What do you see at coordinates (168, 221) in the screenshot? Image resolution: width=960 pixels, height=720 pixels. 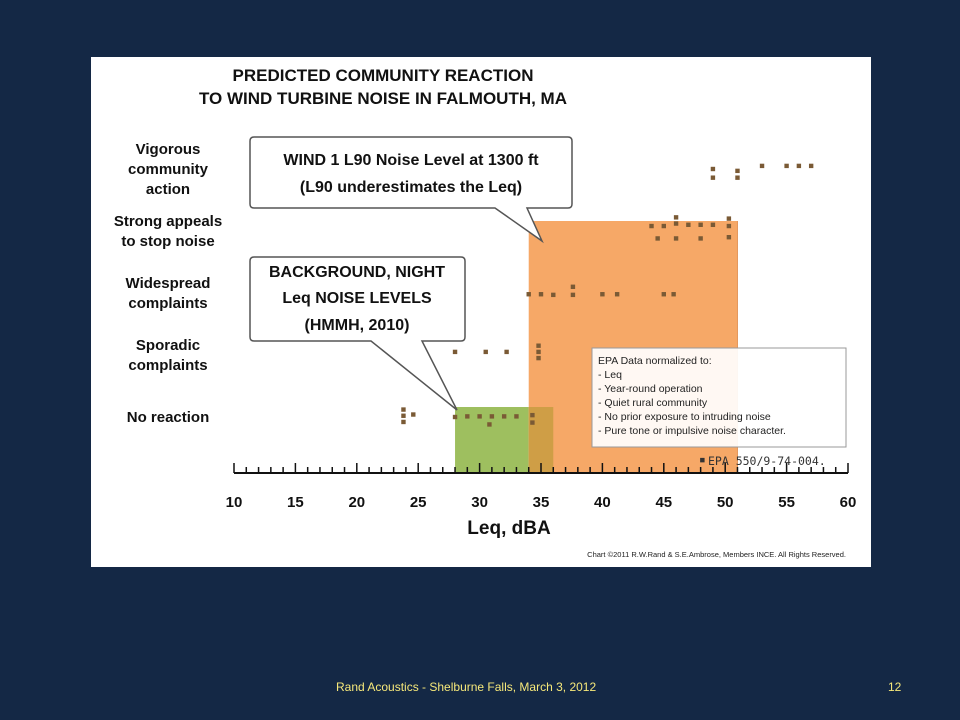 I see `y-category-label: Strong appeals` at bounding box center [168, 221].